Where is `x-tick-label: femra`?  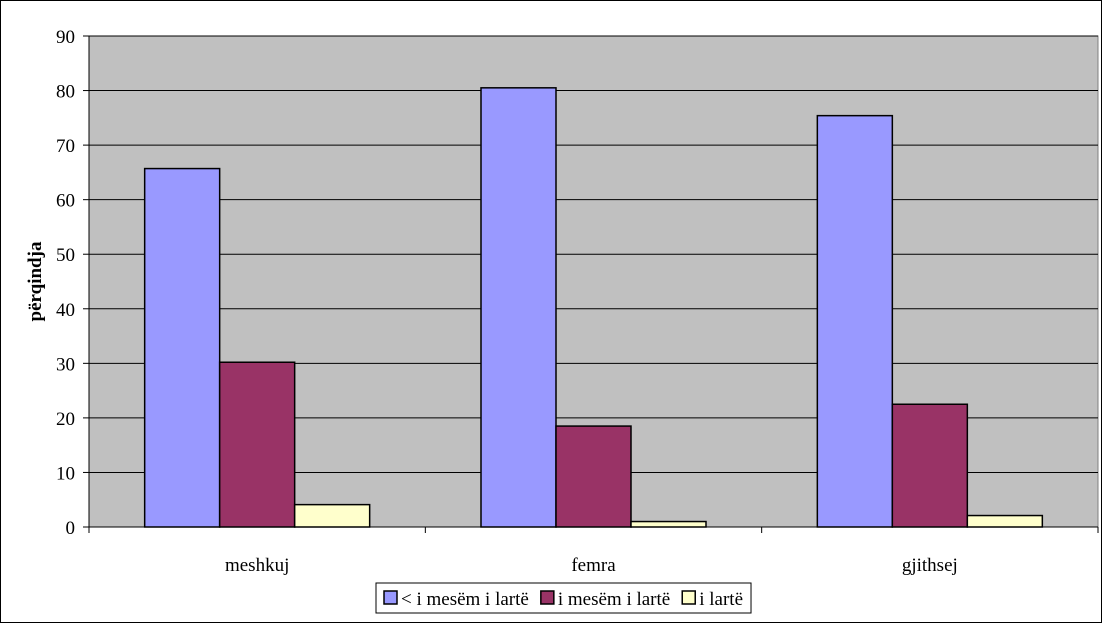 x-tick-label: femra is located at coordinates (593, 565).